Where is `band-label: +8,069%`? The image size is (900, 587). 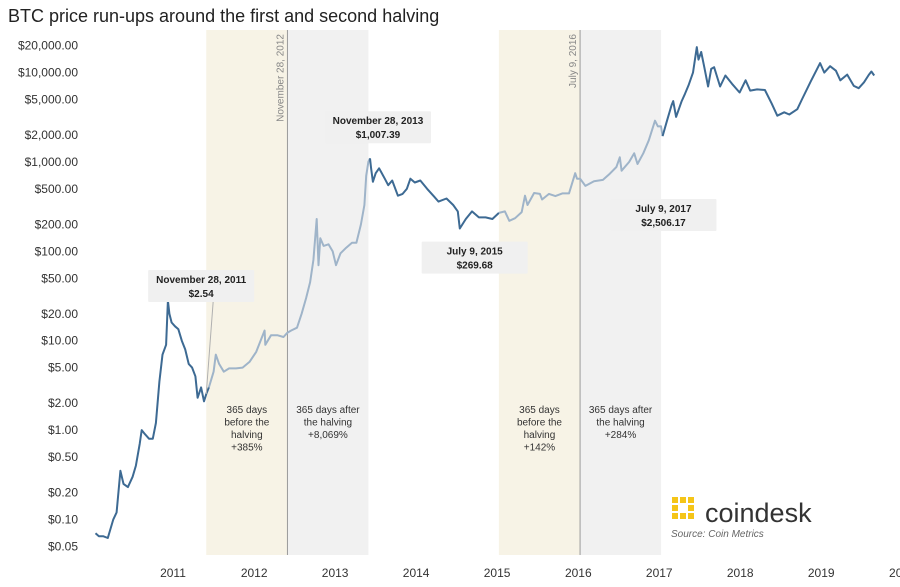
band-label: +8,069% is located at coordinates (328, 435).